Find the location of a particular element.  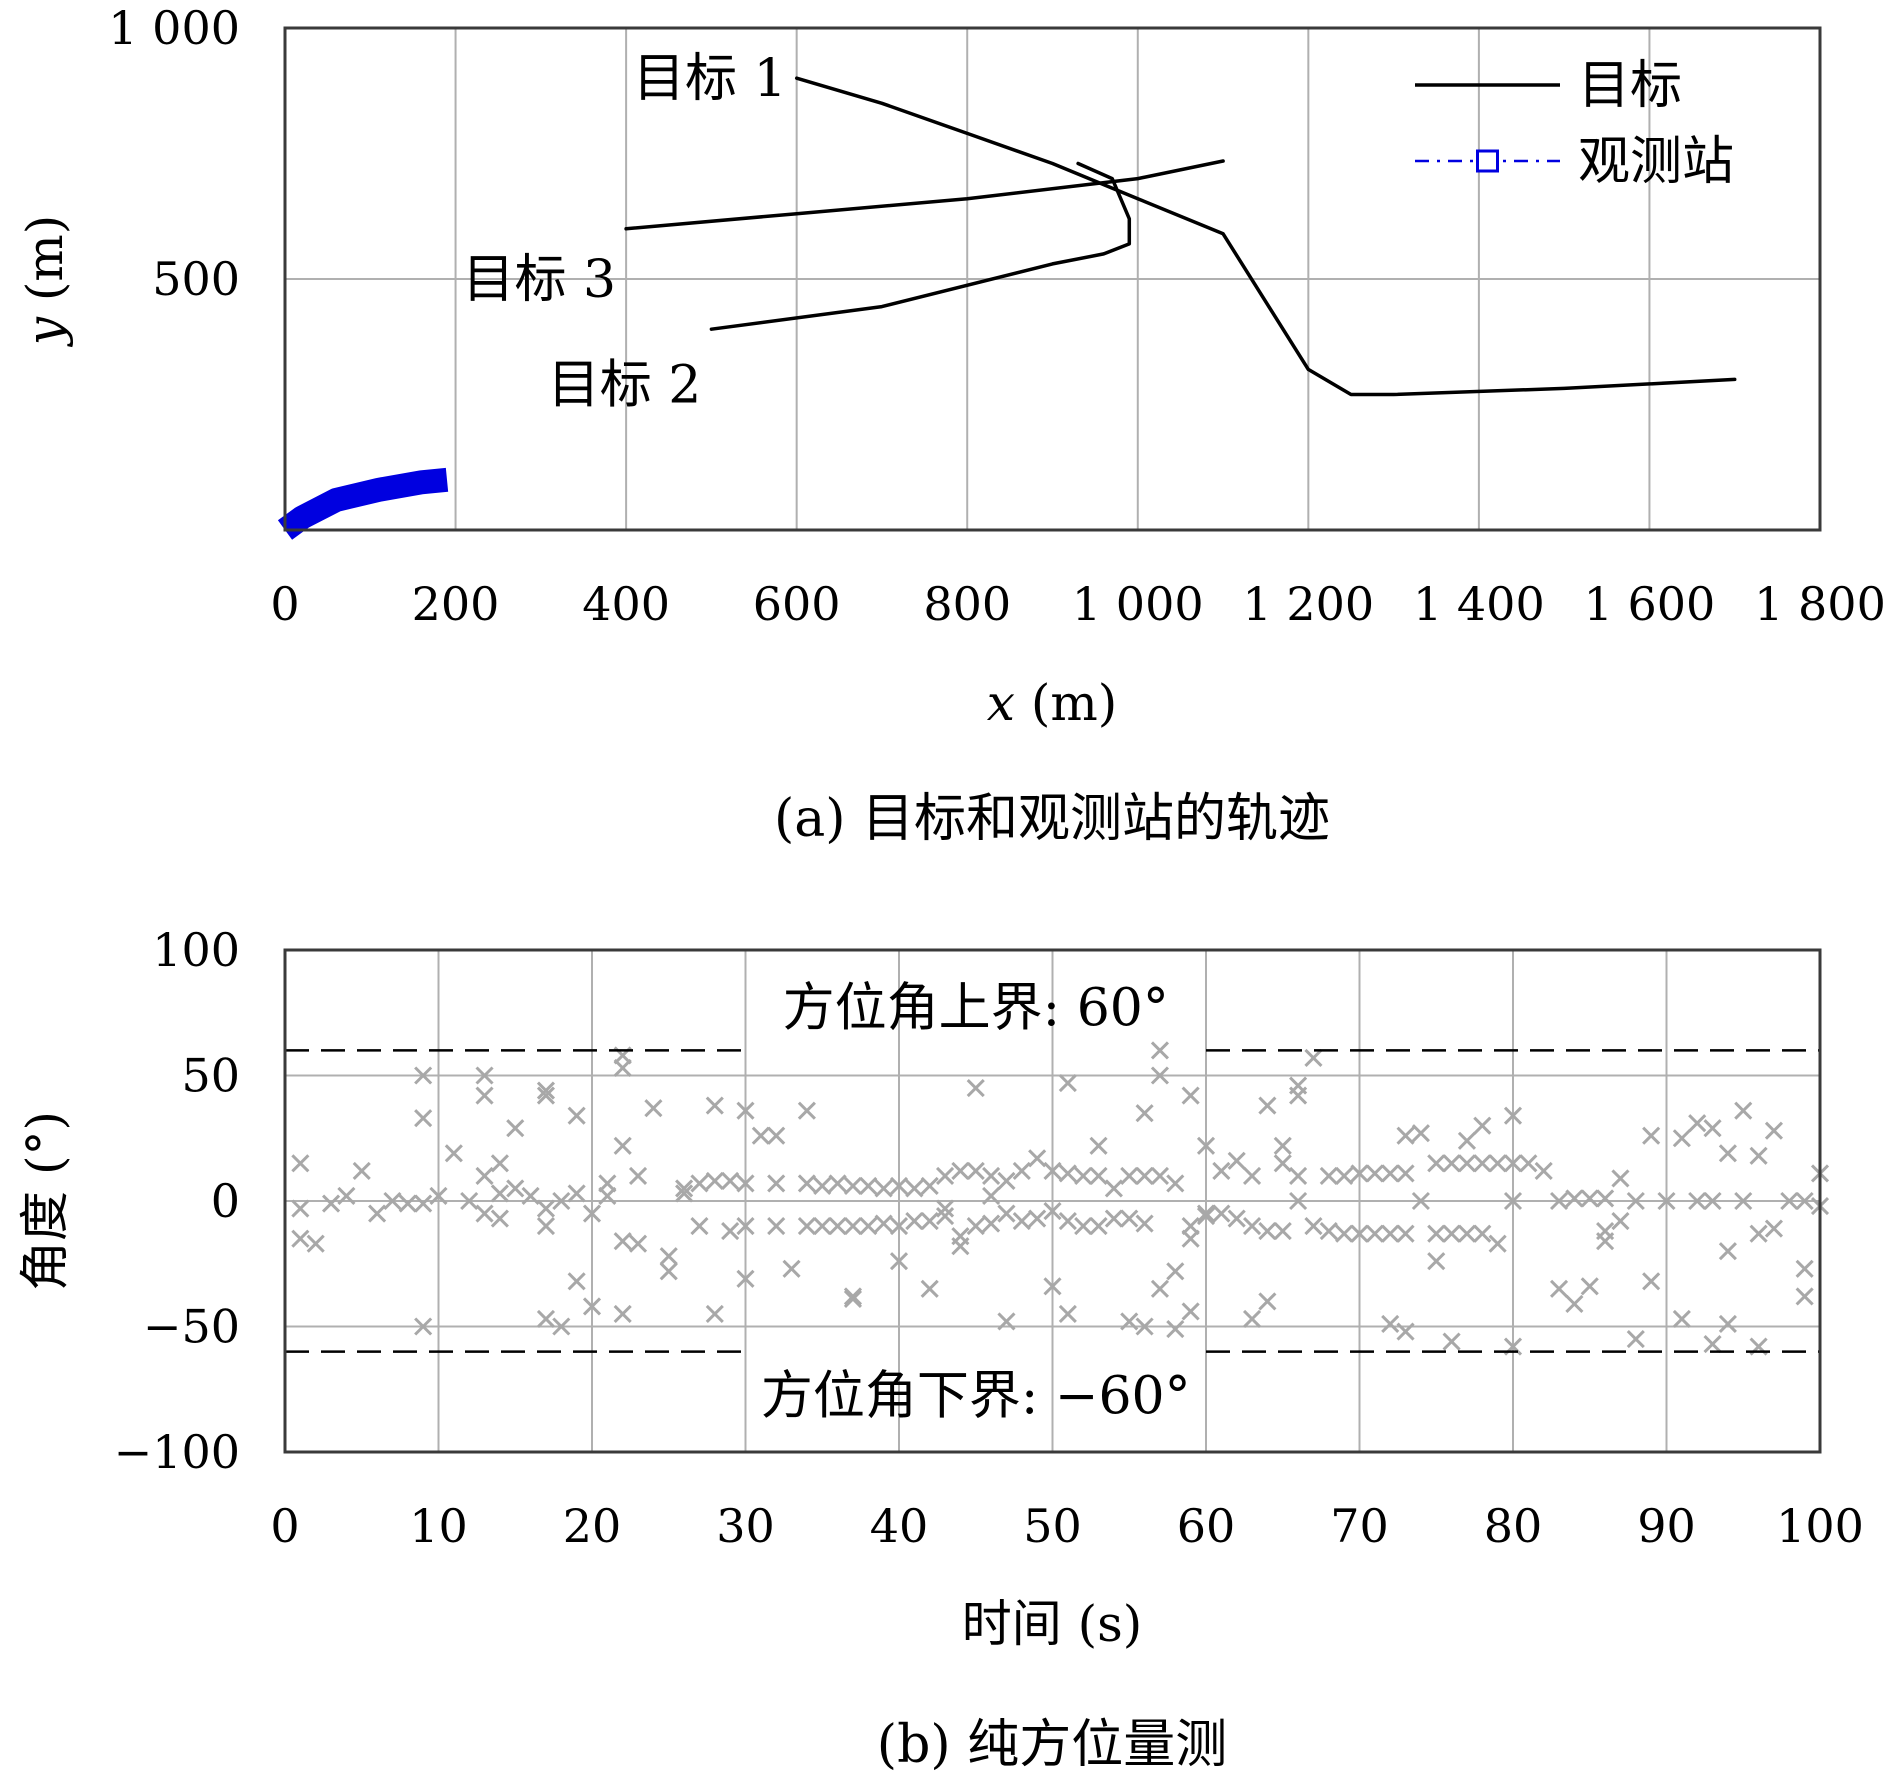

trajectory-y-axis-label: y (m) is located at coordinates (45, 281).